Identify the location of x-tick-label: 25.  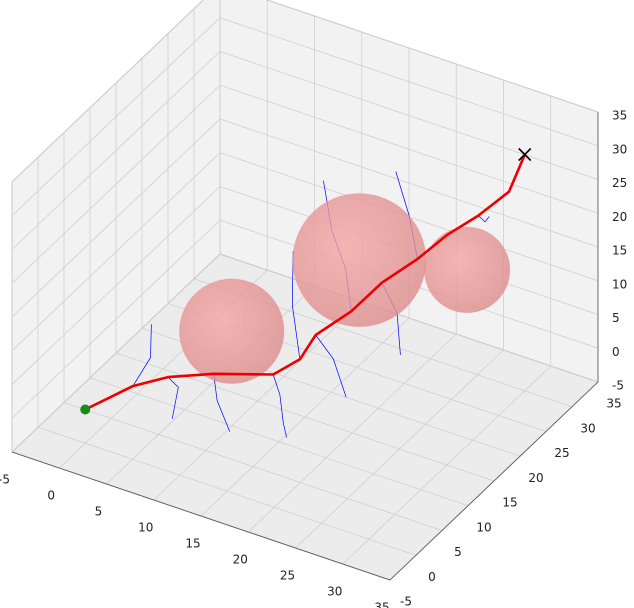
(287, 576).